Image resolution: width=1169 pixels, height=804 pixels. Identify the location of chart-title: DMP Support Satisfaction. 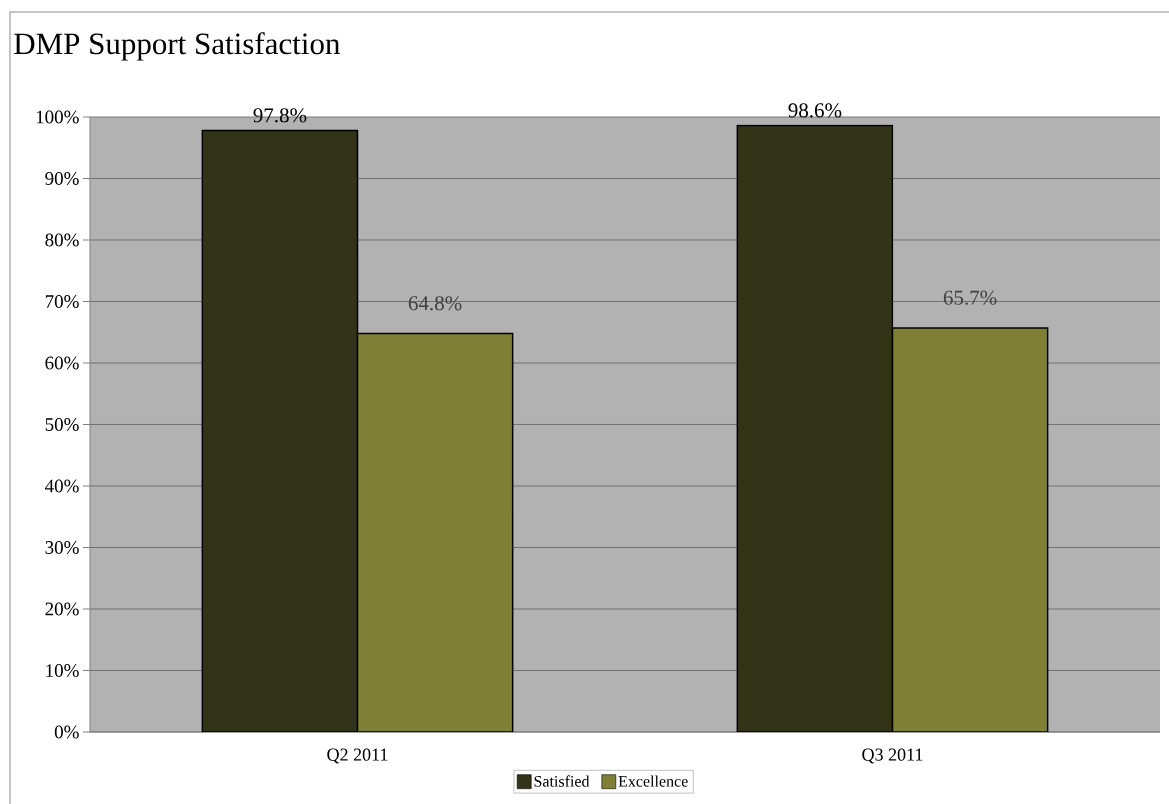
(177, 46).